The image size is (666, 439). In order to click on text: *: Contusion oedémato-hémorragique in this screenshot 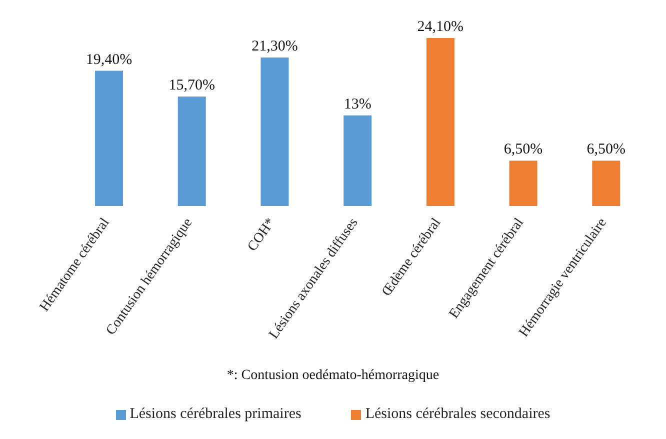, I will do `click(333, 376)`.